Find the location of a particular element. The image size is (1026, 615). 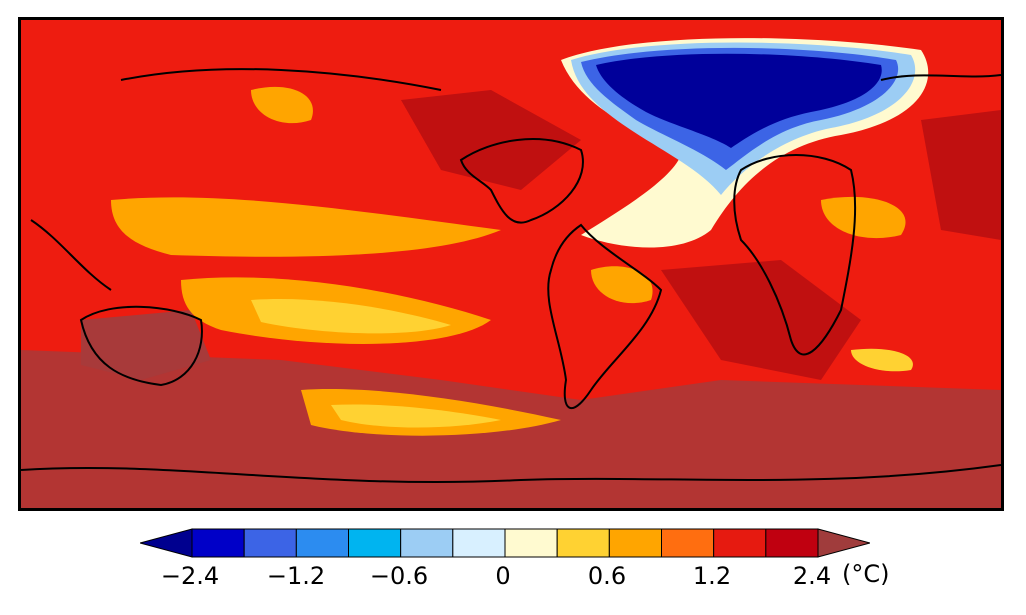

colorbar-max-arrow is located at coordinates (843, 543).